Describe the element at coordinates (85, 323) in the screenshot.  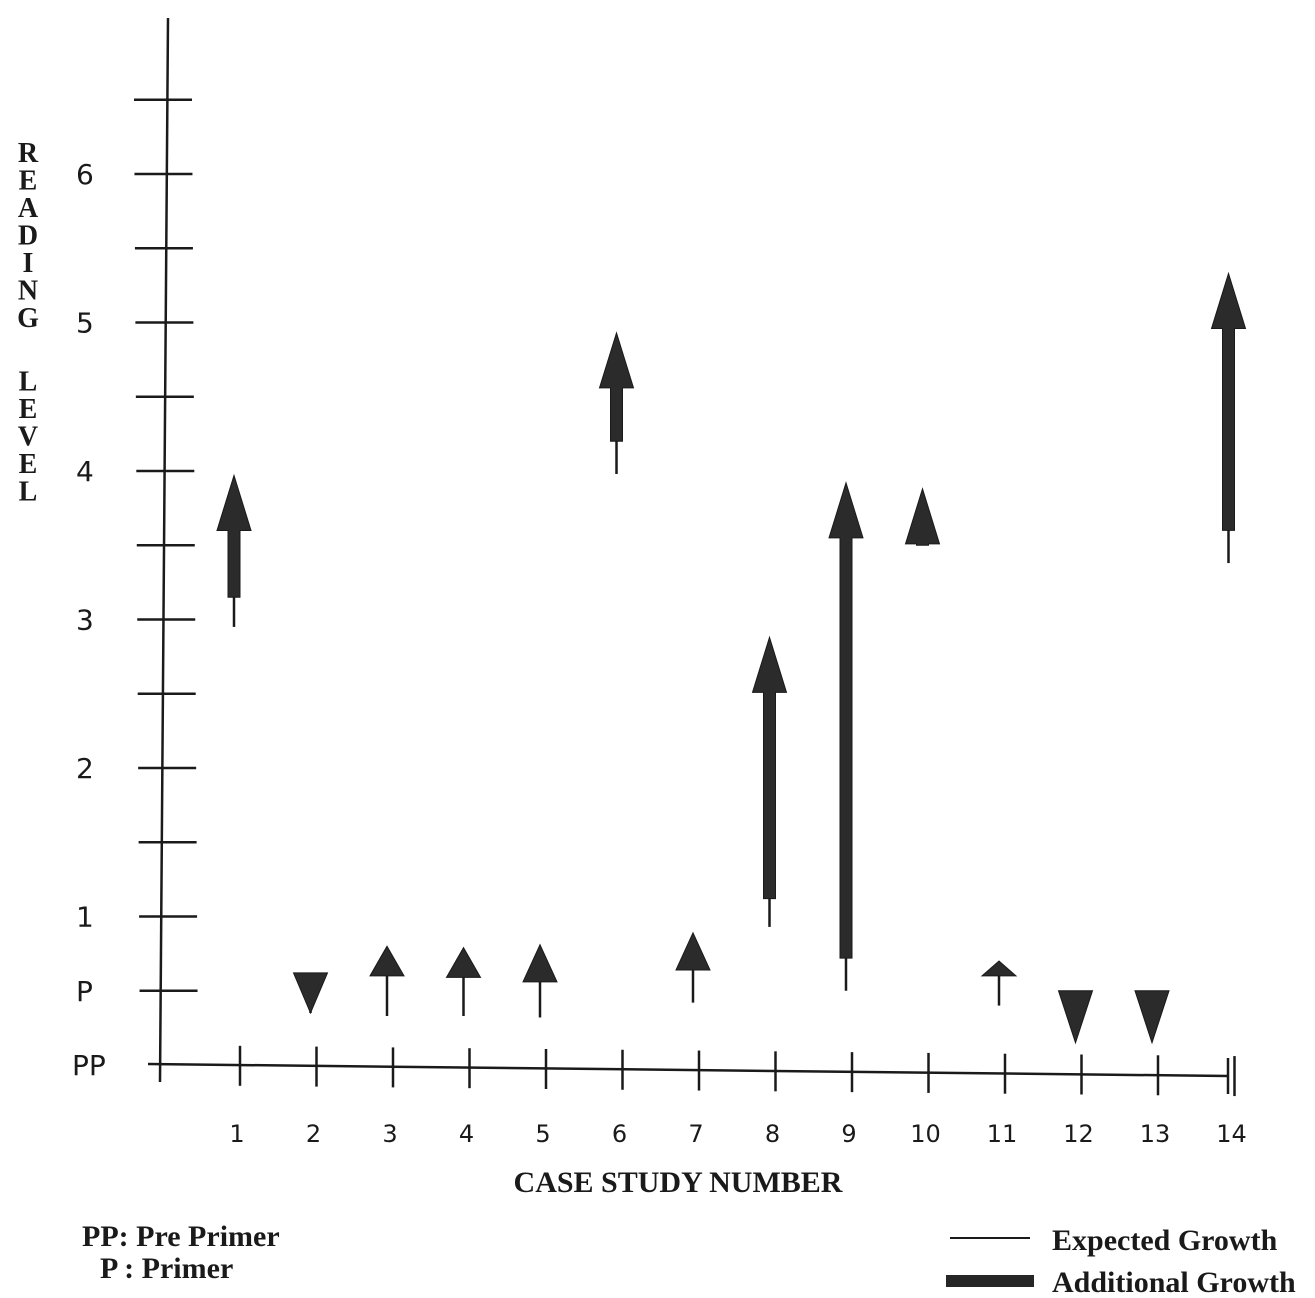
I see `y-tick-label: 5` at that location.